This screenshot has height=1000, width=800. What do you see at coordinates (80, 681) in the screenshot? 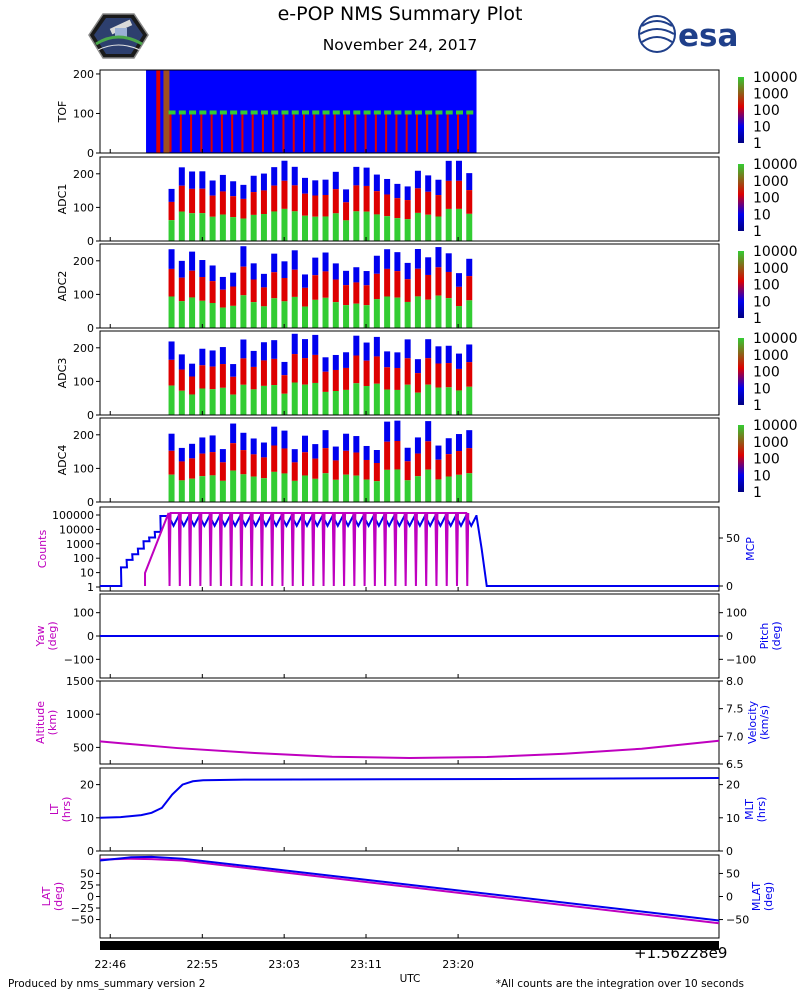
I see `y-tick-label: 1500` at bounding box center [80, 681].